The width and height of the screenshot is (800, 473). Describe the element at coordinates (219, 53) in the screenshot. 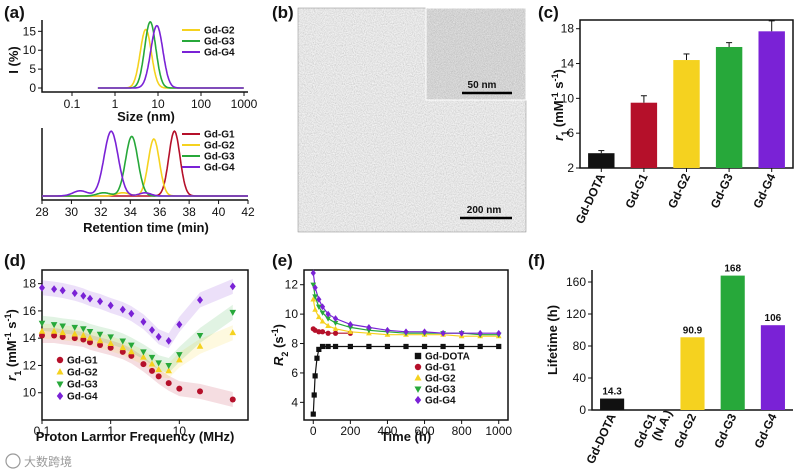

I see `a-top-legend-Gd-G4-label: Gd-G4` at that location.